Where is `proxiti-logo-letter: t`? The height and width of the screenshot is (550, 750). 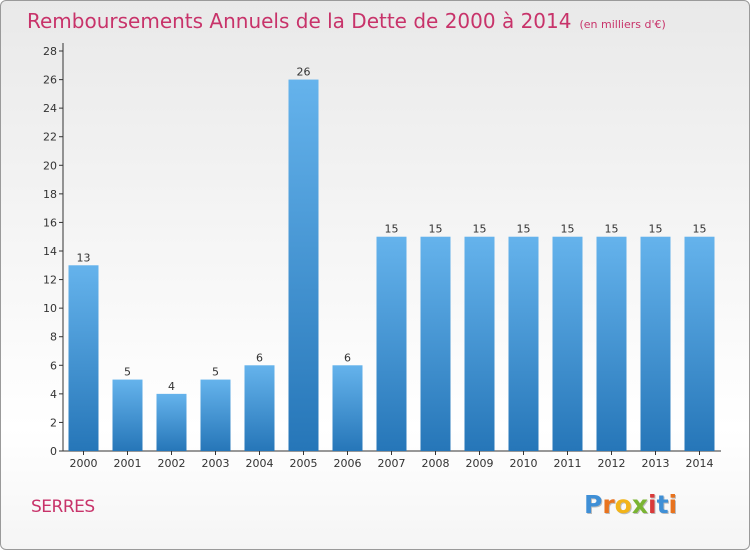
proxiti-logo-letter: t is located at coordinates (662, 504).